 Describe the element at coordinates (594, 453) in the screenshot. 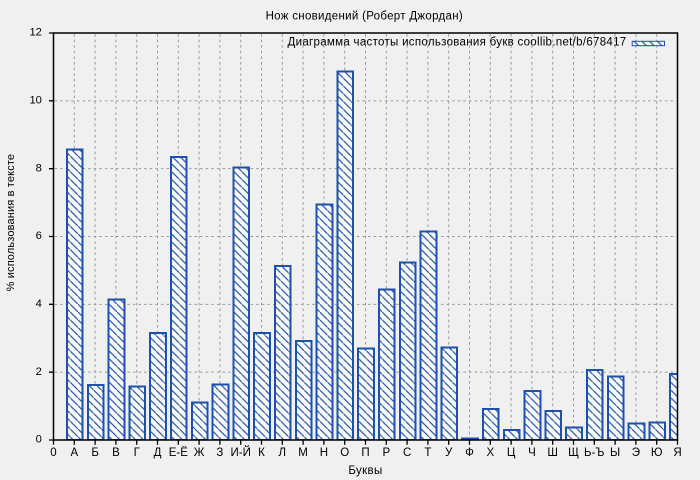

I see `svg-text: Ь-Ъ` at that location.